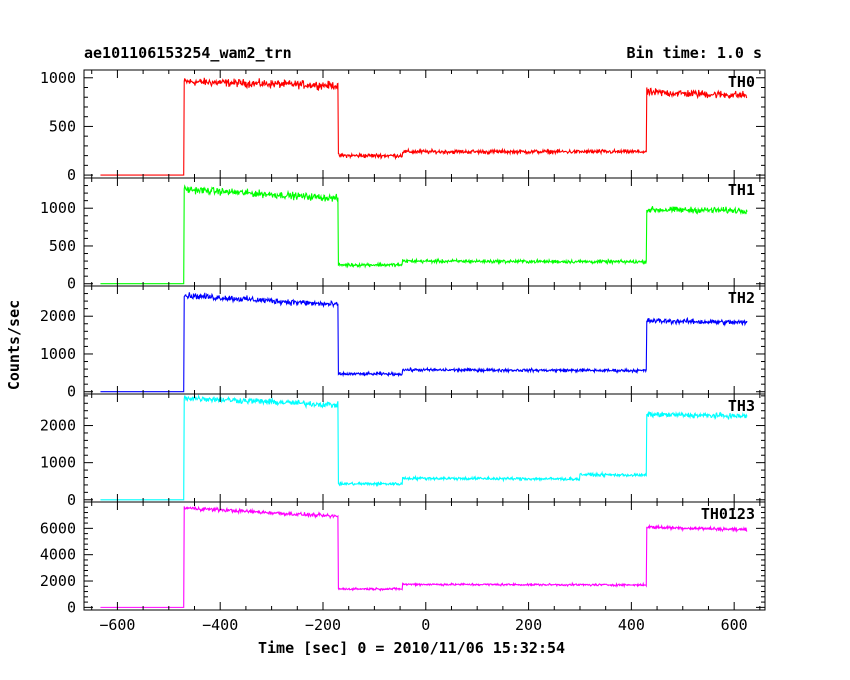 Image resolution: width=850 pixels, height=680 pixels. Describe the element at coordinates (734, 625) in the screenshot. I see `x-tick-label: 600` at that location.